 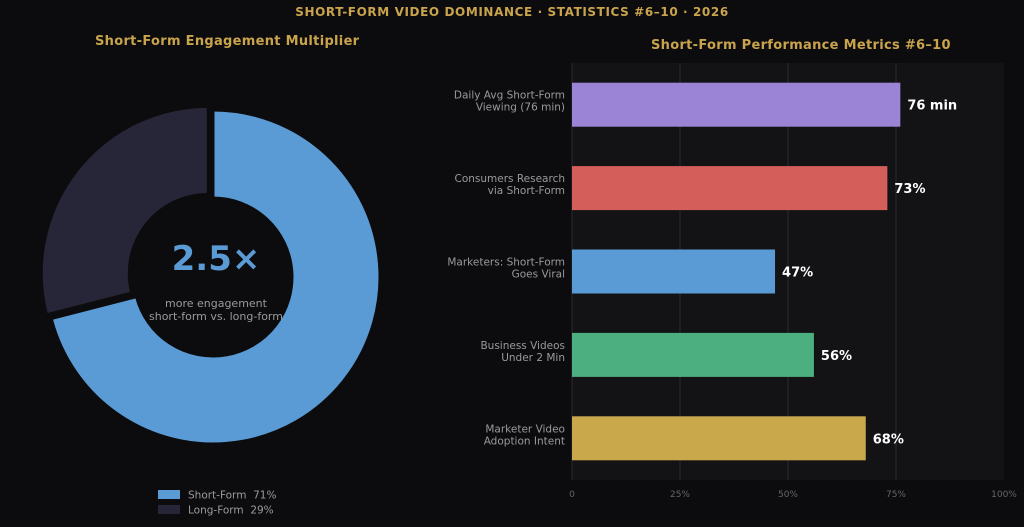 I want to click on x-tick-label: 50%, so click(x=788, y=495).